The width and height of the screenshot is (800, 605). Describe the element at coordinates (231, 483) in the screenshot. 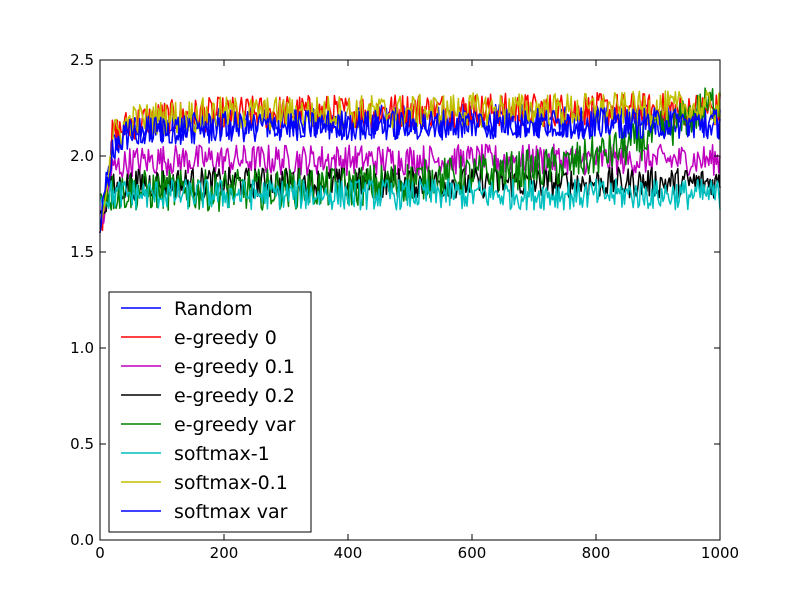

I see `legend-label: softmax-0.1` at that location.